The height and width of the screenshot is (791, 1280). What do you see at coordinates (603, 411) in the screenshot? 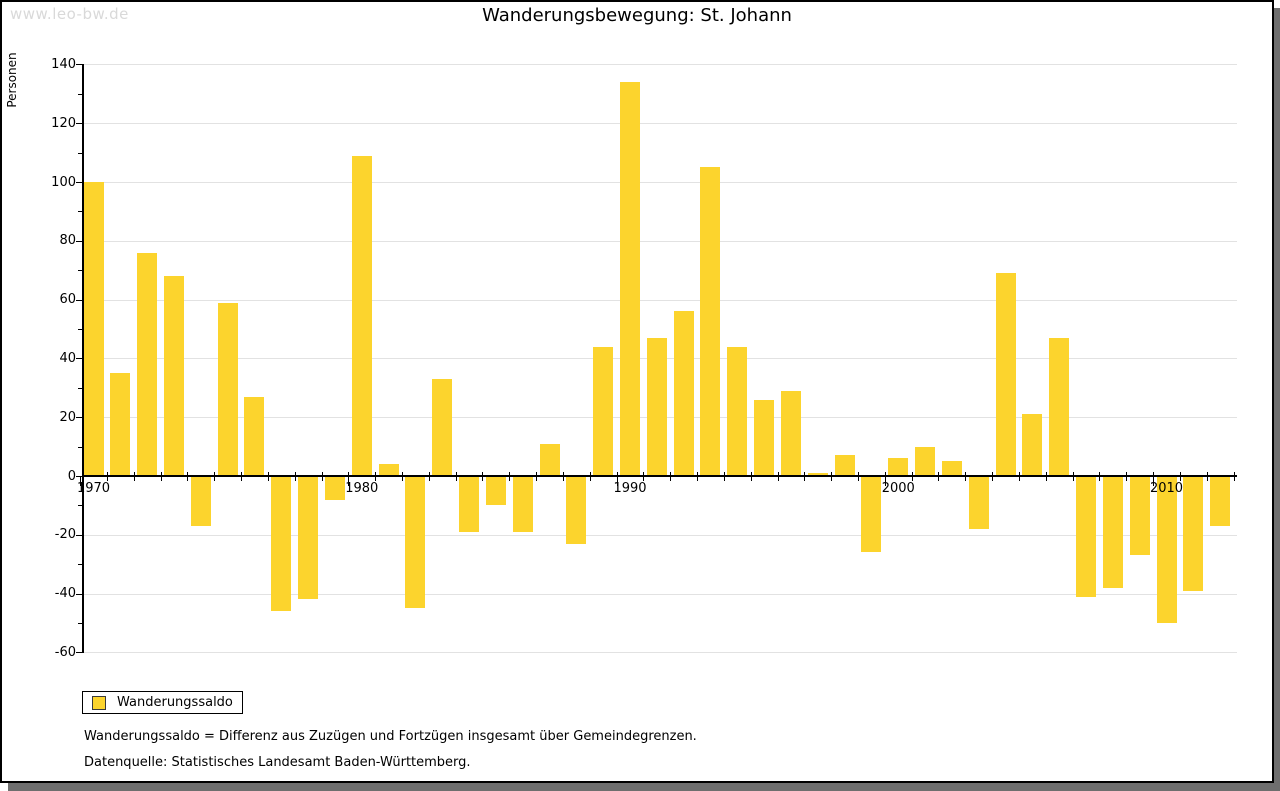
I see `bar-1989` at bounding box center [603, 411].